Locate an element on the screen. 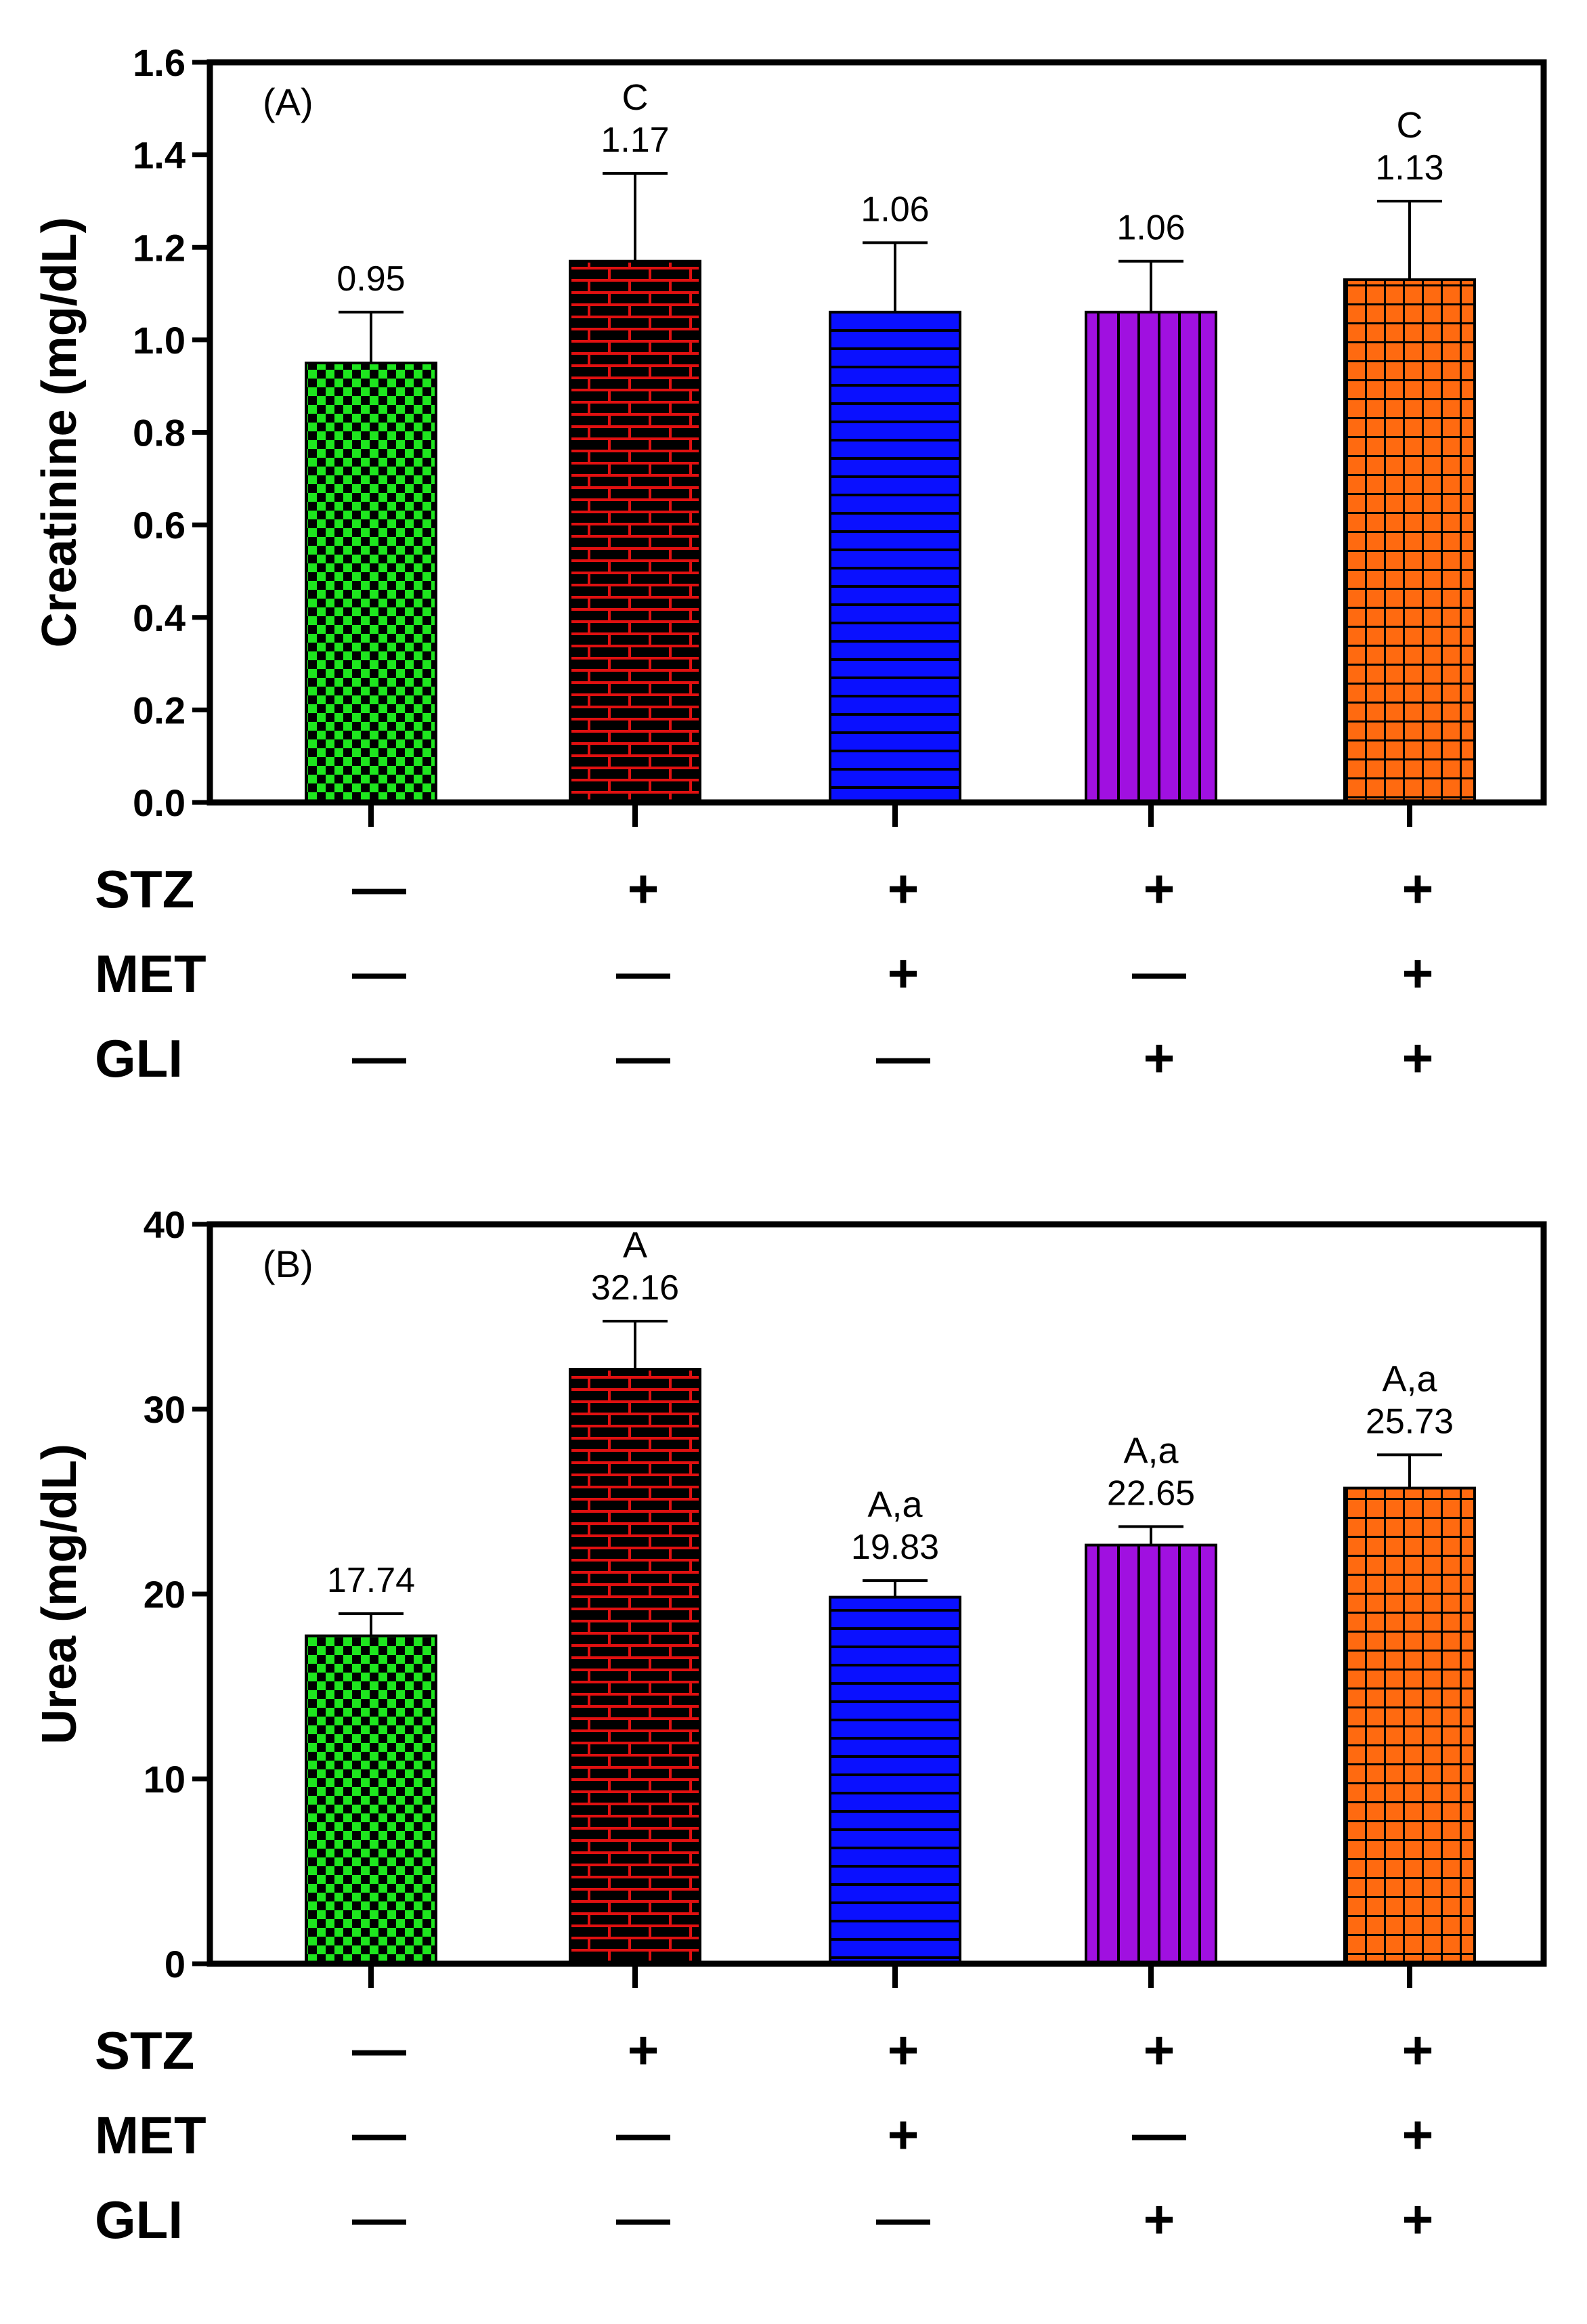 The width and height of the screenshot is (1587, 2324). y-axis-label: Creatinine (mg/dL) is located at coordinates (59, 432).